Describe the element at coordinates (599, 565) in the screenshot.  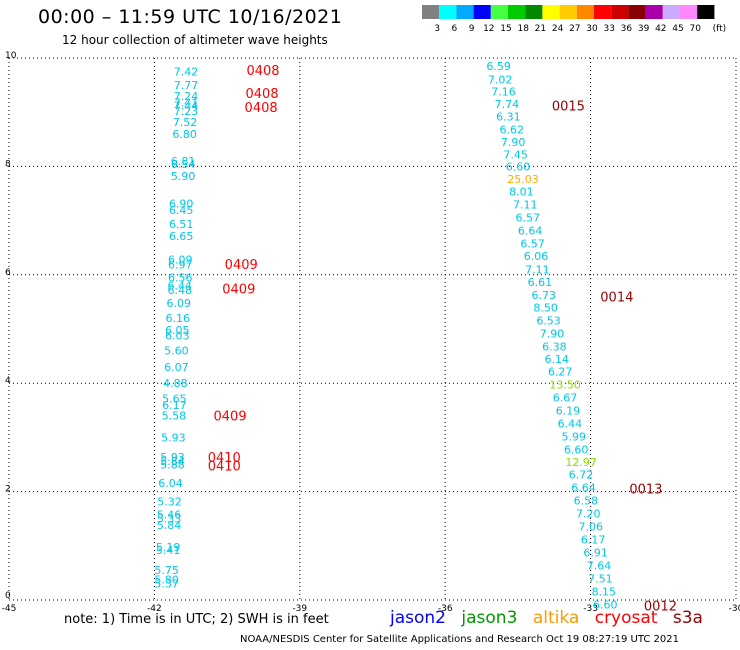
I see `swh-value: 7.64` at that location.